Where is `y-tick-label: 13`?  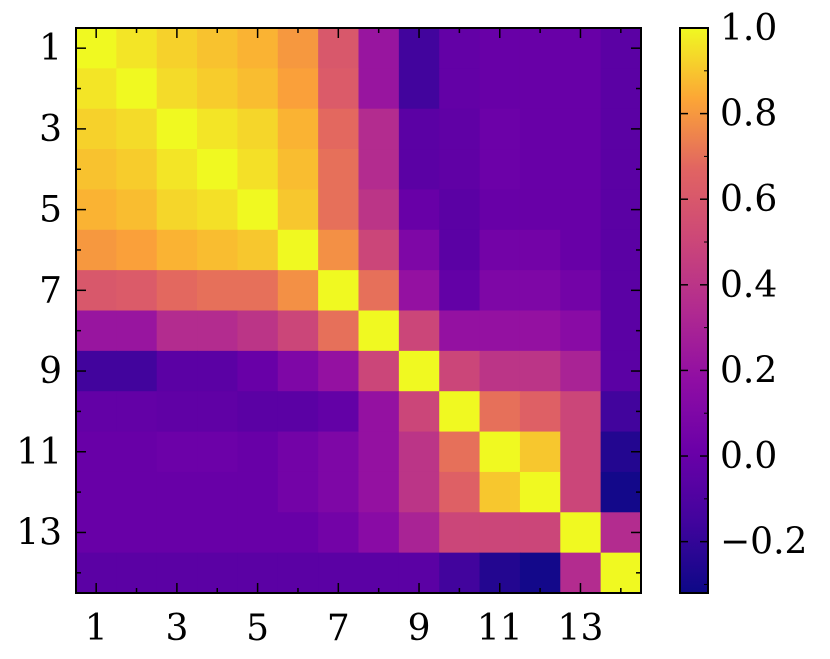 y-tick-label: 13 is located at coordinates (39, 532).